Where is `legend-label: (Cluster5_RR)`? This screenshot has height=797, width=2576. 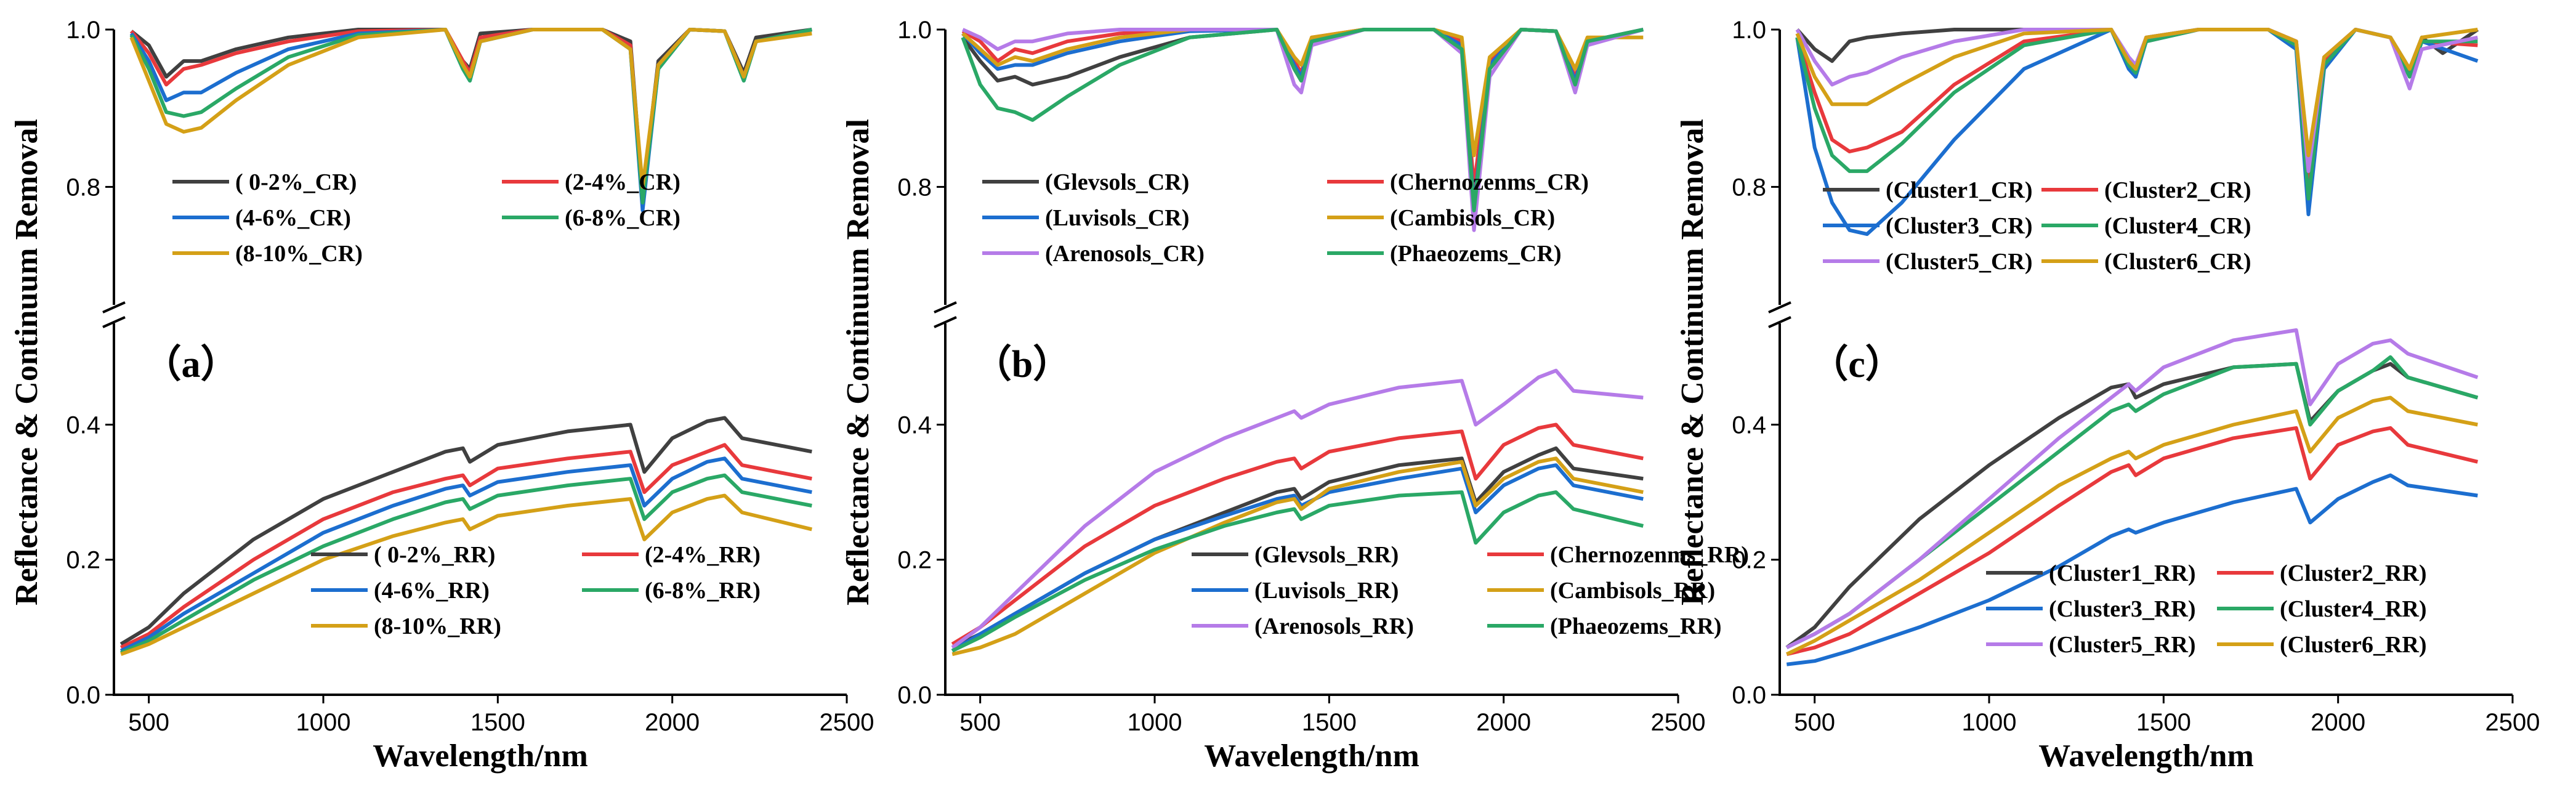
legend-label: (Cluster5_RR) is located at coordinates (2122, 645).